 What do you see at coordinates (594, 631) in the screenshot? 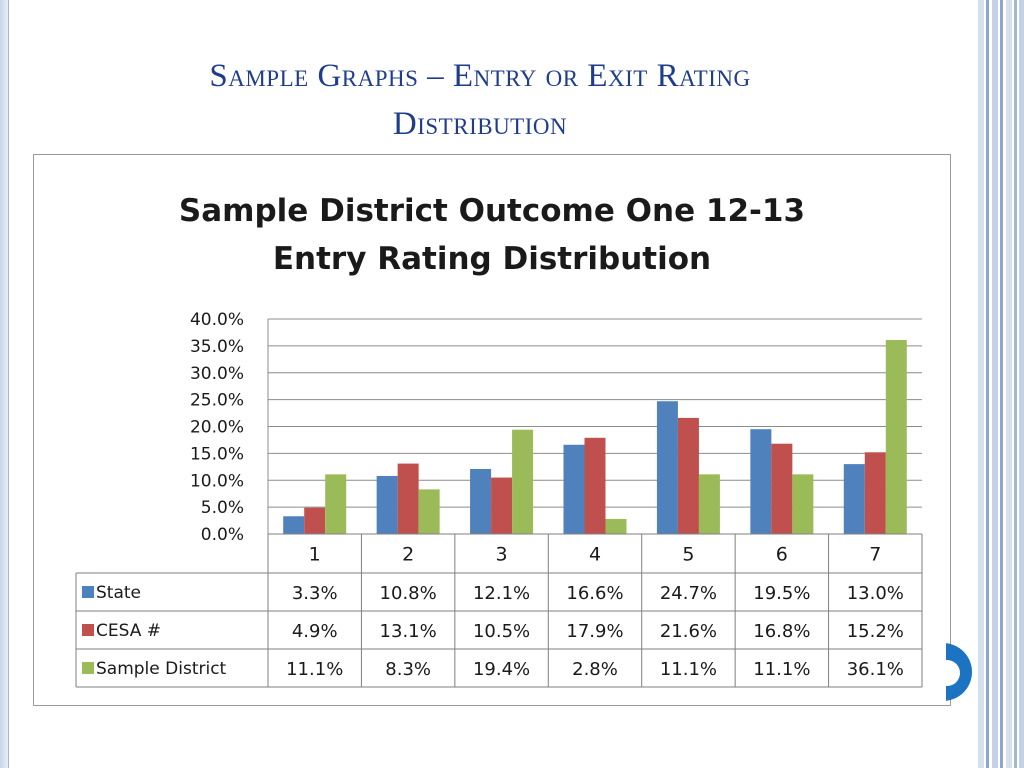
I see `data-label: 17.9%` at bounding box center [594, 631].